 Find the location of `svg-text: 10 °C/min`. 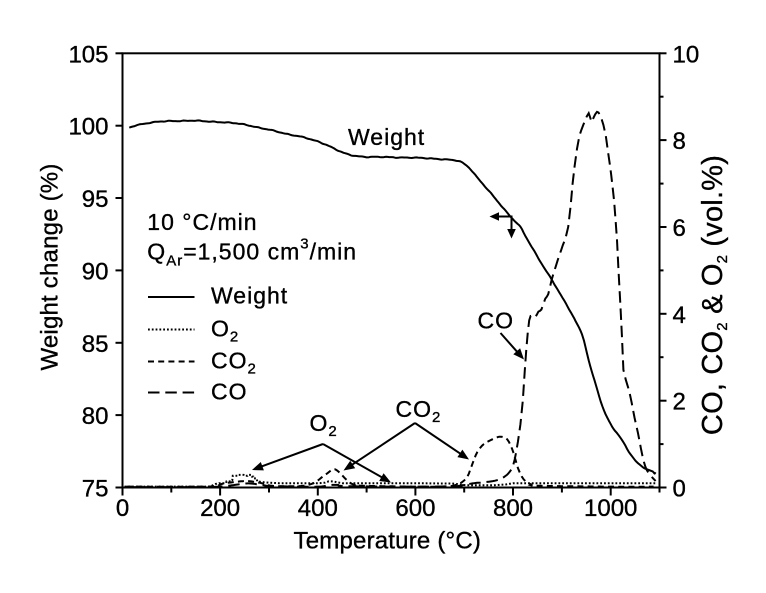

svg-text: 10 °C/min is located at coordinates (202, 222).